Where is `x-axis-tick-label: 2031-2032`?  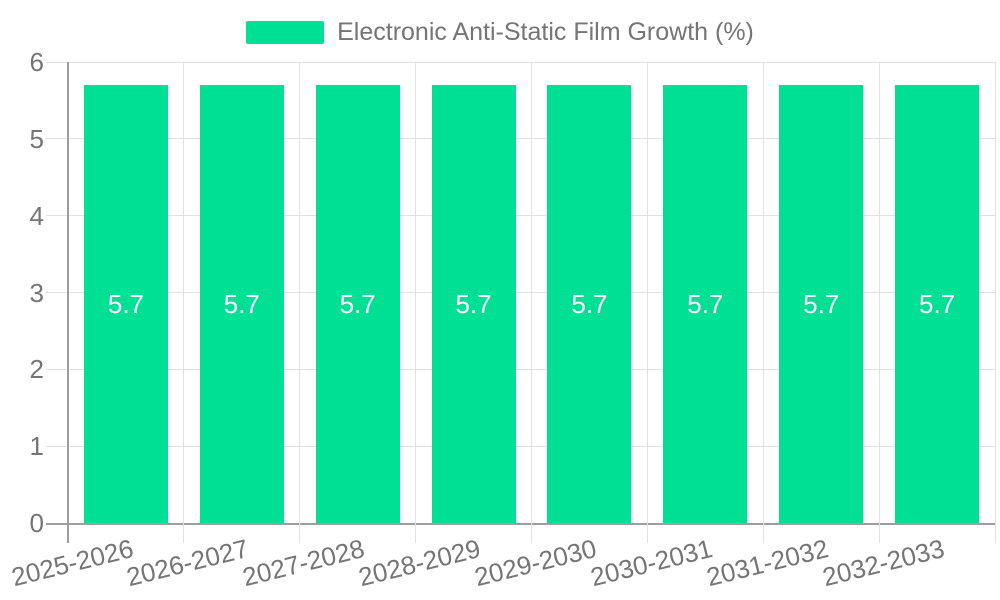
x-axis-tick-label: 2031-2032 is located at coordinates (767, 563).